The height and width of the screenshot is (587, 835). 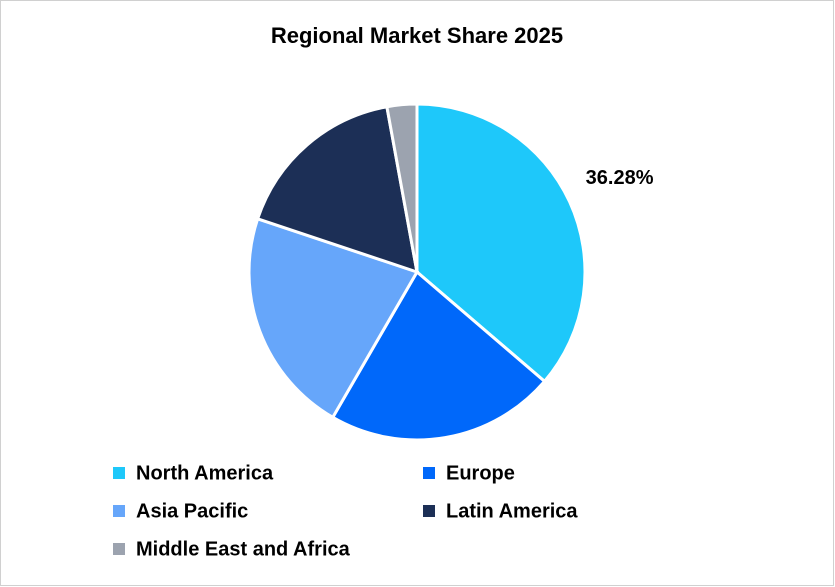 What do you see at coordinates (512, 511) in the screenshot?
I see `legend-label: Latin America` at bounding box center [512, 511].